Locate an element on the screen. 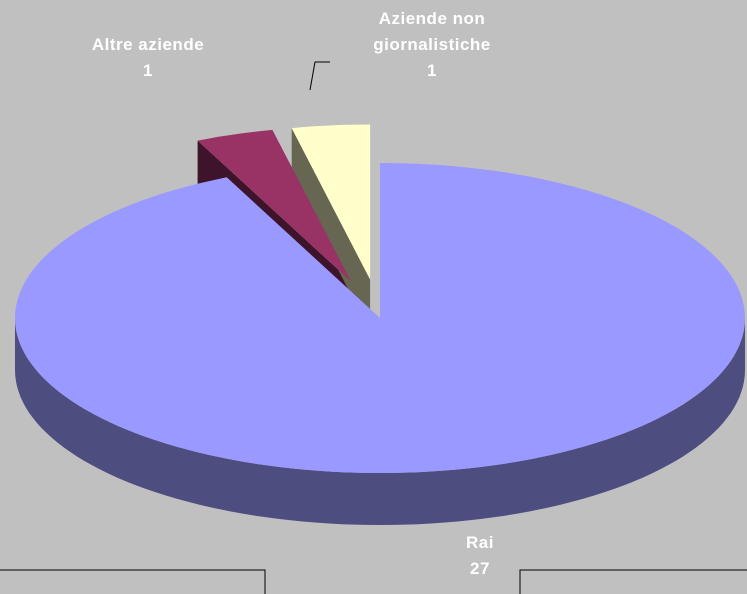 This screenshot has height=594, width=747. slice-label: Altre aziende 1 is located at coordinates (148, 58).